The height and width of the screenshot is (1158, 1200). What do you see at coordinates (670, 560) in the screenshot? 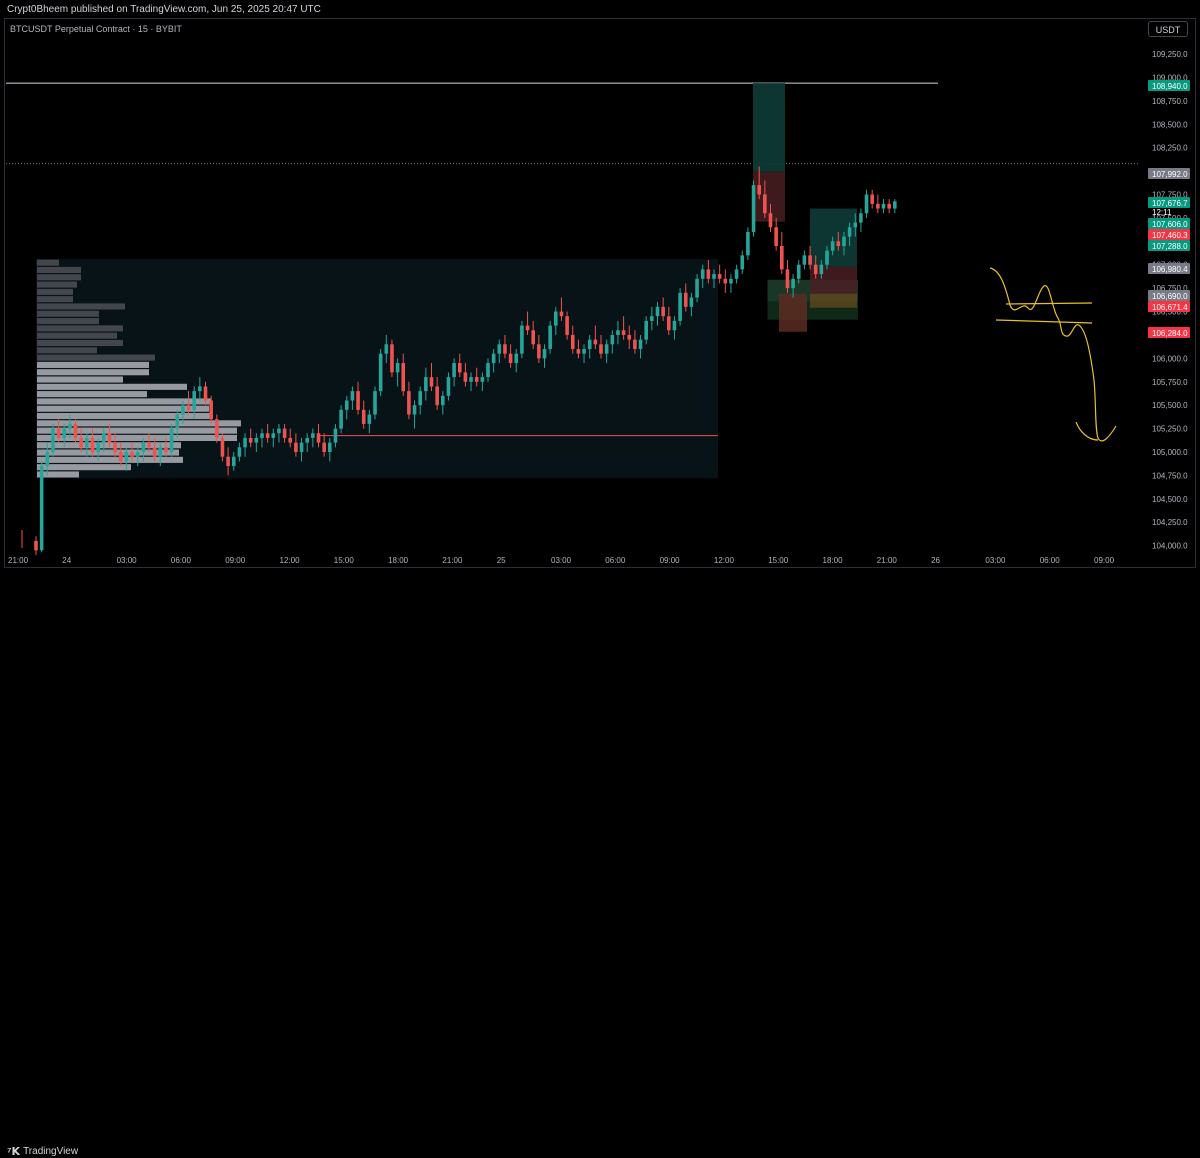
I see `time-tick-label: 09:00` at bounding box center [670, 560].